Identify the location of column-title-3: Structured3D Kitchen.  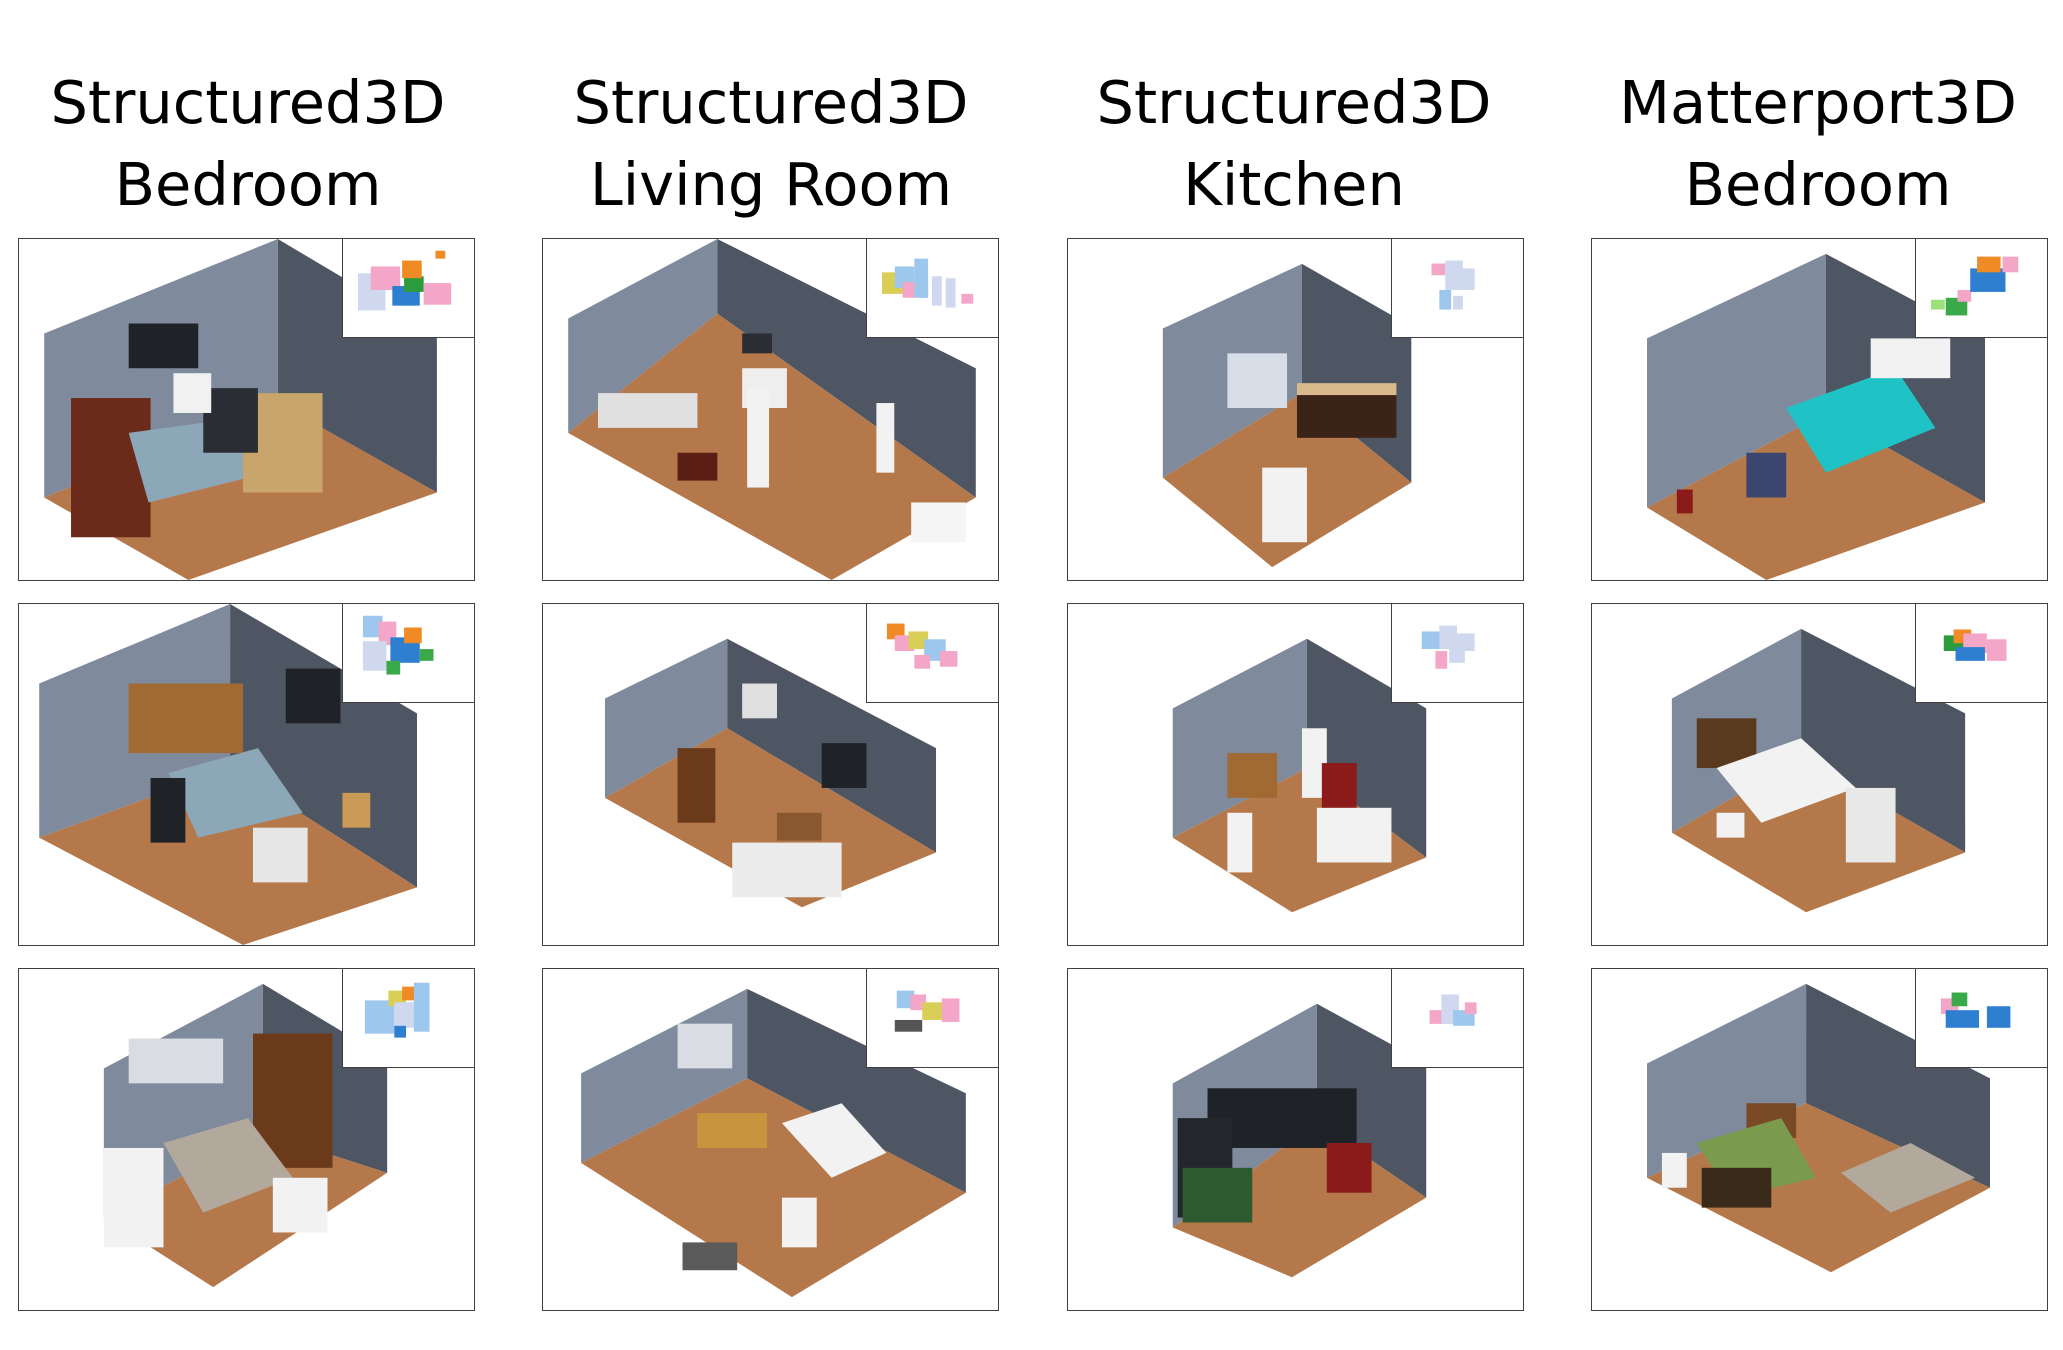
(1294, 144).